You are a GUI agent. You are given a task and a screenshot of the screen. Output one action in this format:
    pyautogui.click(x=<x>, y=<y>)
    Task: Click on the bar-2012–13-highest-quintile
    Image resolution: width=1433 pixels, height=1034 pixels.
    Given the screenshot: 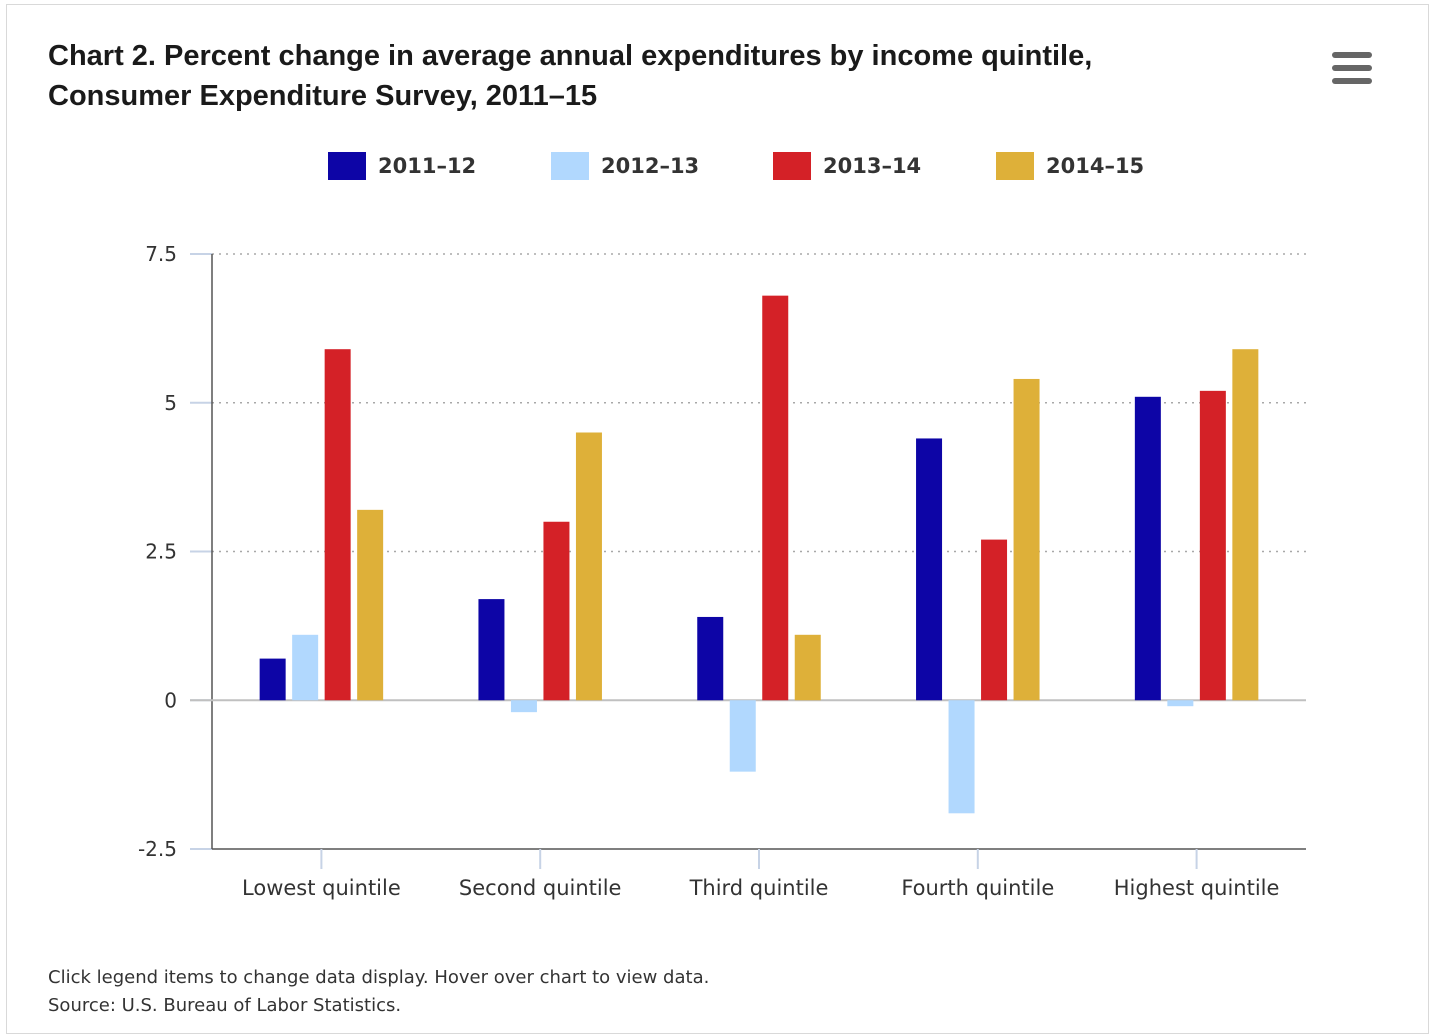 What is the action you would take?
    pyautogui.click(x=1180, y=703)
    